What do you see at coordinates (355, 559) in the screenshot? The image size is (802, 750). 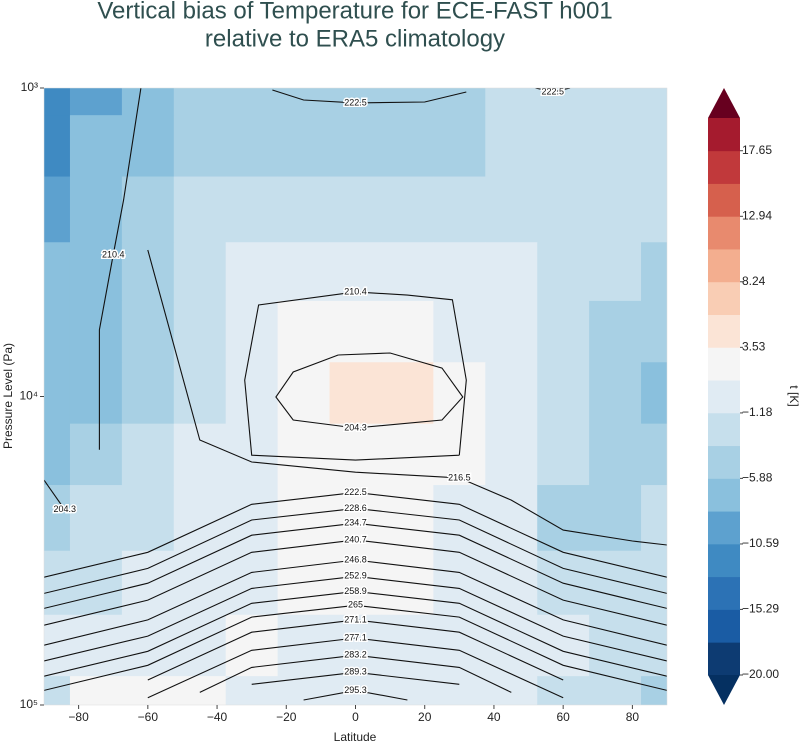 I see `contour-label: 246.8` at bounding box center [355, 559].